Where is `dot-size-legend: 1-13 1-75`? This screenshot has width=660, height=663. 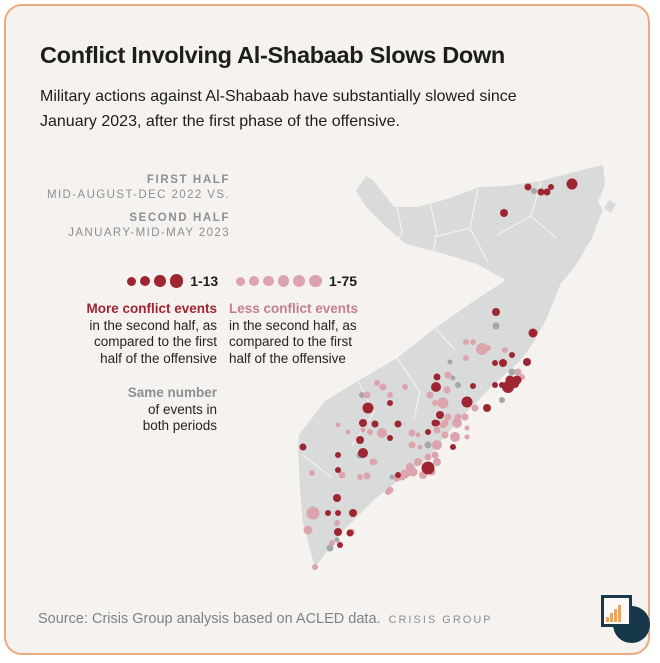 dot-size-legend: 1-13 1-75 is located at coordinates (242, 281).